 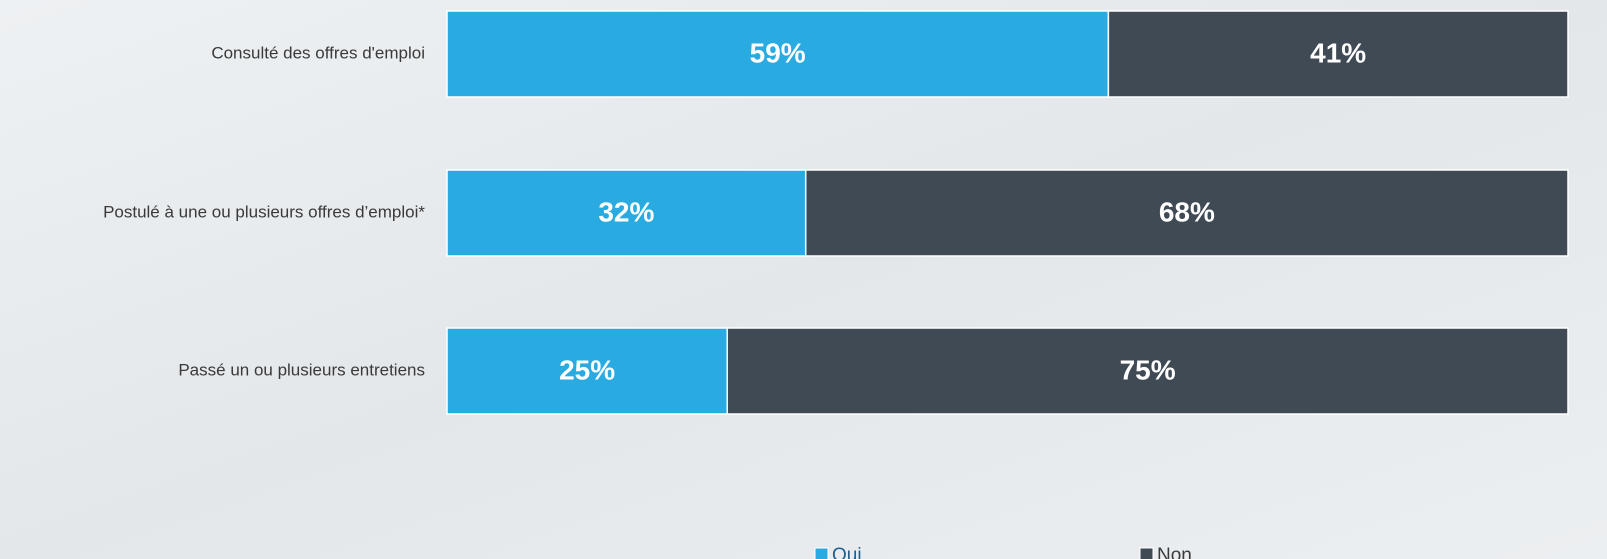 I want to click on category-label: Consulté des offres d'emploi, so click(x=318, y=52).